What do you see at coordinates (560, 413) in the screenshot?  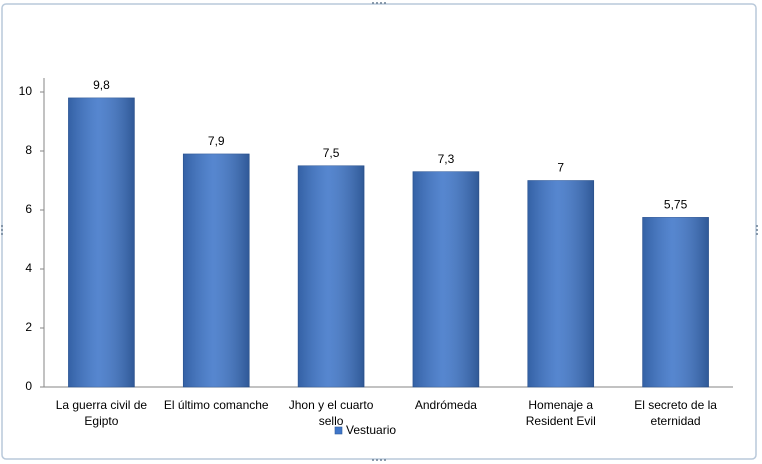 I see `x-tick-label: Homenaje a Resident Evil` at bounding box center [560, 413].